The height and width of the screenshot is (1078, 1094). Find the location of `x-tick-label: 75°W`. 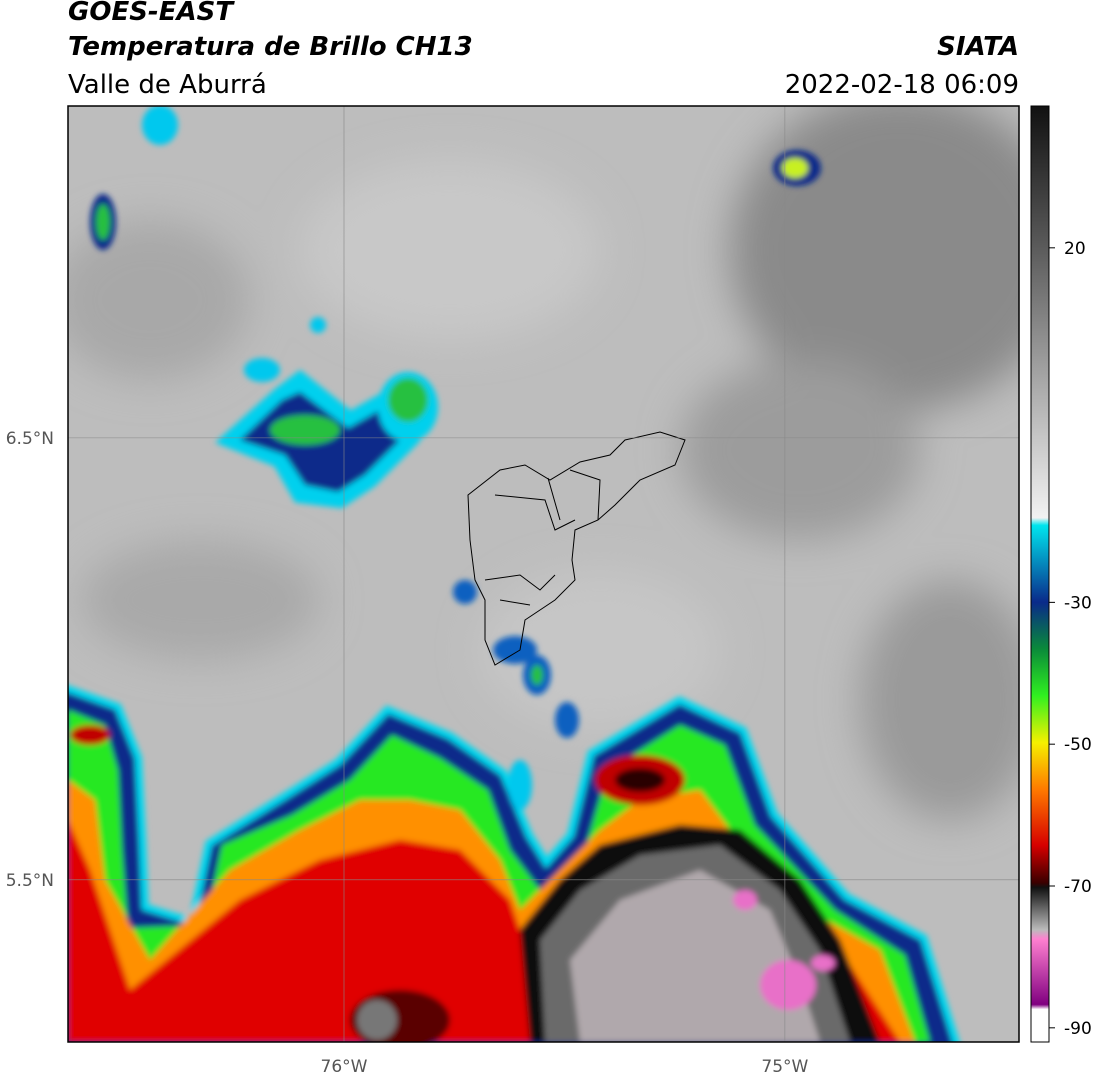

x-tick-label: 75°W is located at coordinates (784, 1067).